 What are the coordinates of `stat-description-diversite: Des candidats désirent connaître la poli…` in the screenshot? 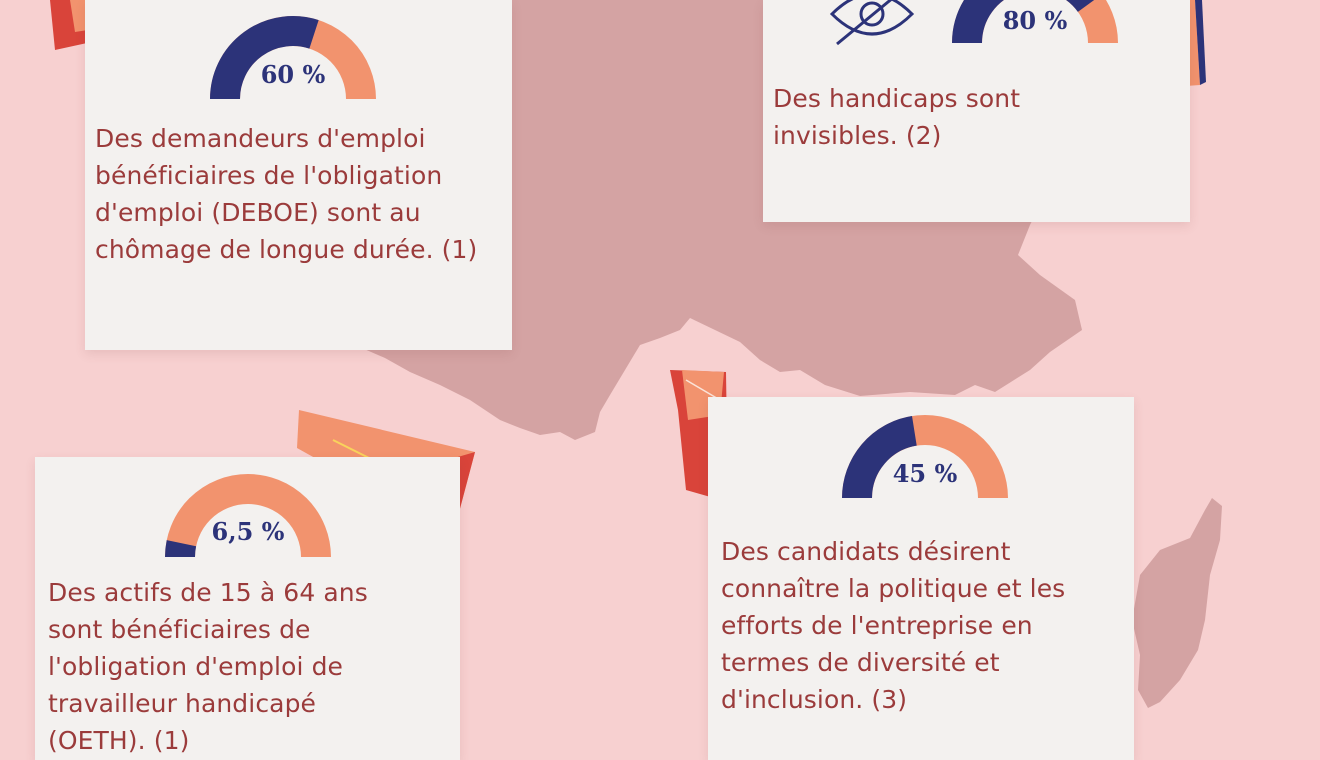 It's located at (893, 625).